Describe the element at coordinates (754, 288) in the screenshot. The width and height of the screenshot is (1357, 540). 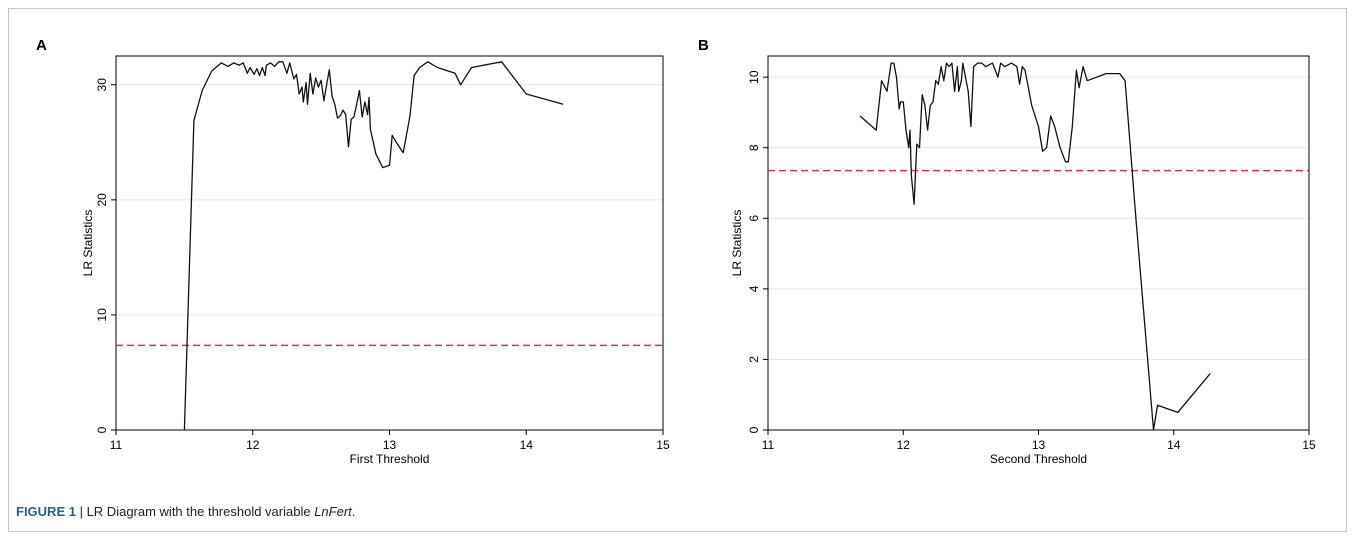
I see `y-tick-label: 4` at that location.